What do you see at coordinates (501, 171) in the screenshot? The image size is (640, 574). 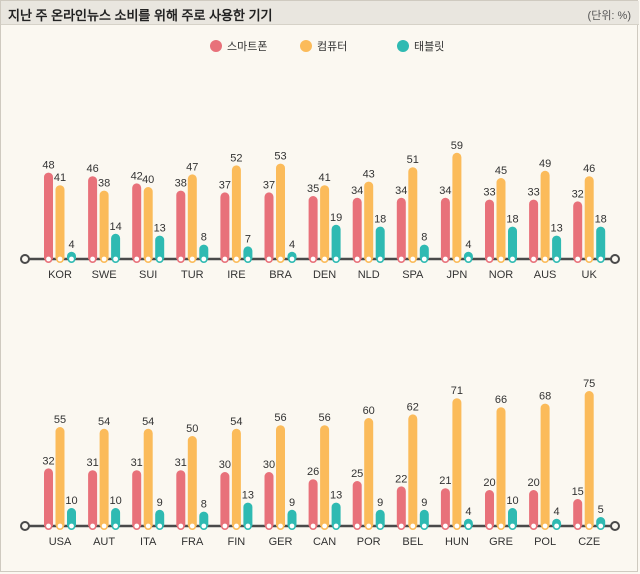 I see `value-label-NOR-컴퓨터: 45` at bounding box center [501, 171].